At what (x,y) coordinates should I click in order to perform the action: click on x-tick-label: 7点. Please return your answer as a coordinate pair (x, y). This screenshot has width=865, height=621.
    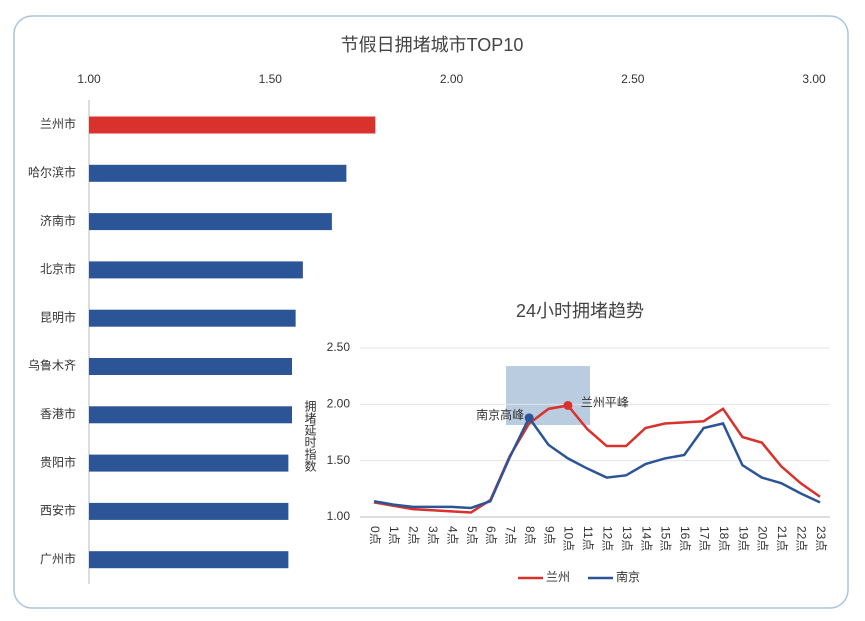
    Looking at the image, I should click on (511, 535).